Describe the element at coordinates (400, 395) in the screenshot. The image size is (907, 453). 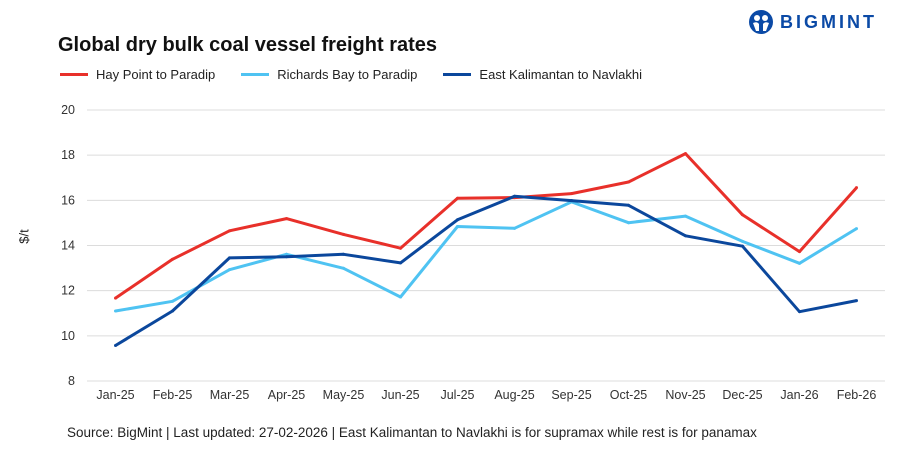
I see `x-tick-label: Jun-25` at that location.